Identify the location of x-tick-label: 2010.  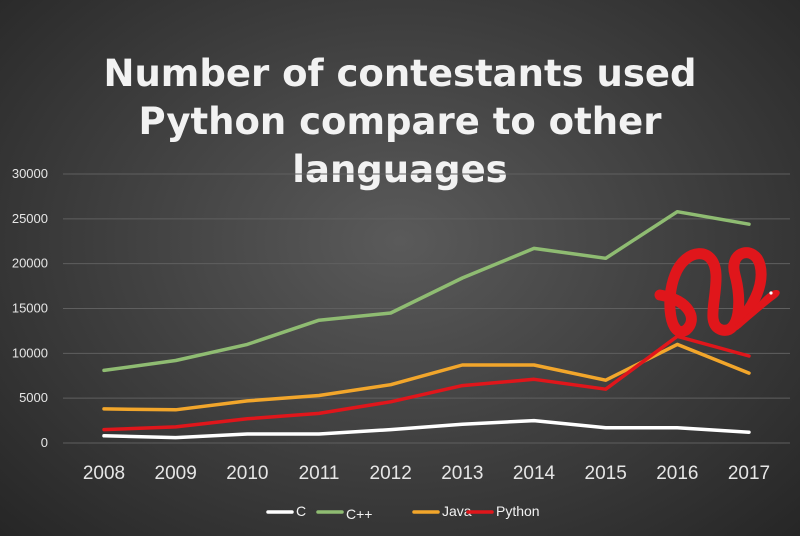
(247, 473).